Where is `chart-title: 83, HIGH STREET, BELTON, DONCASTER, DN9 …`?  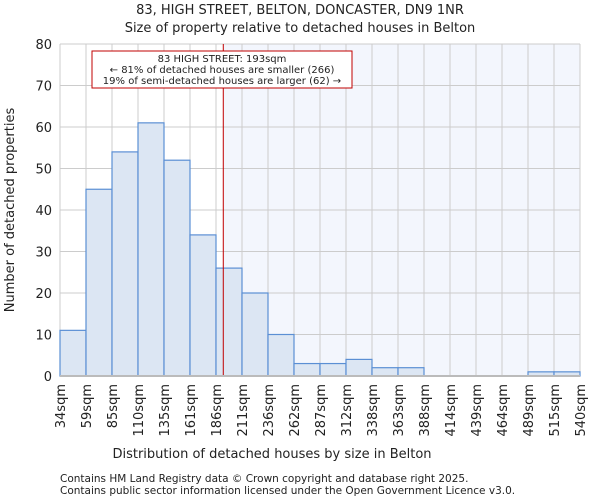 chart-title: 83, HIGH STREET, BELTON, DONCASTER, DN9 … is located at coordinates (300, 10).